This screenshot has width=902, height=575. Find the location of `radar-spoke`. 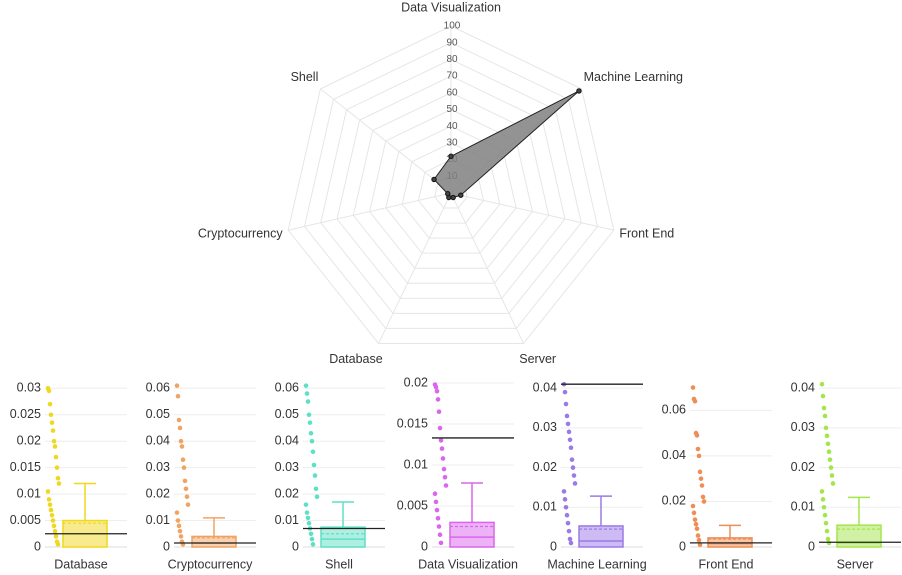

radar-spoke is located at coordinates (415, 268).